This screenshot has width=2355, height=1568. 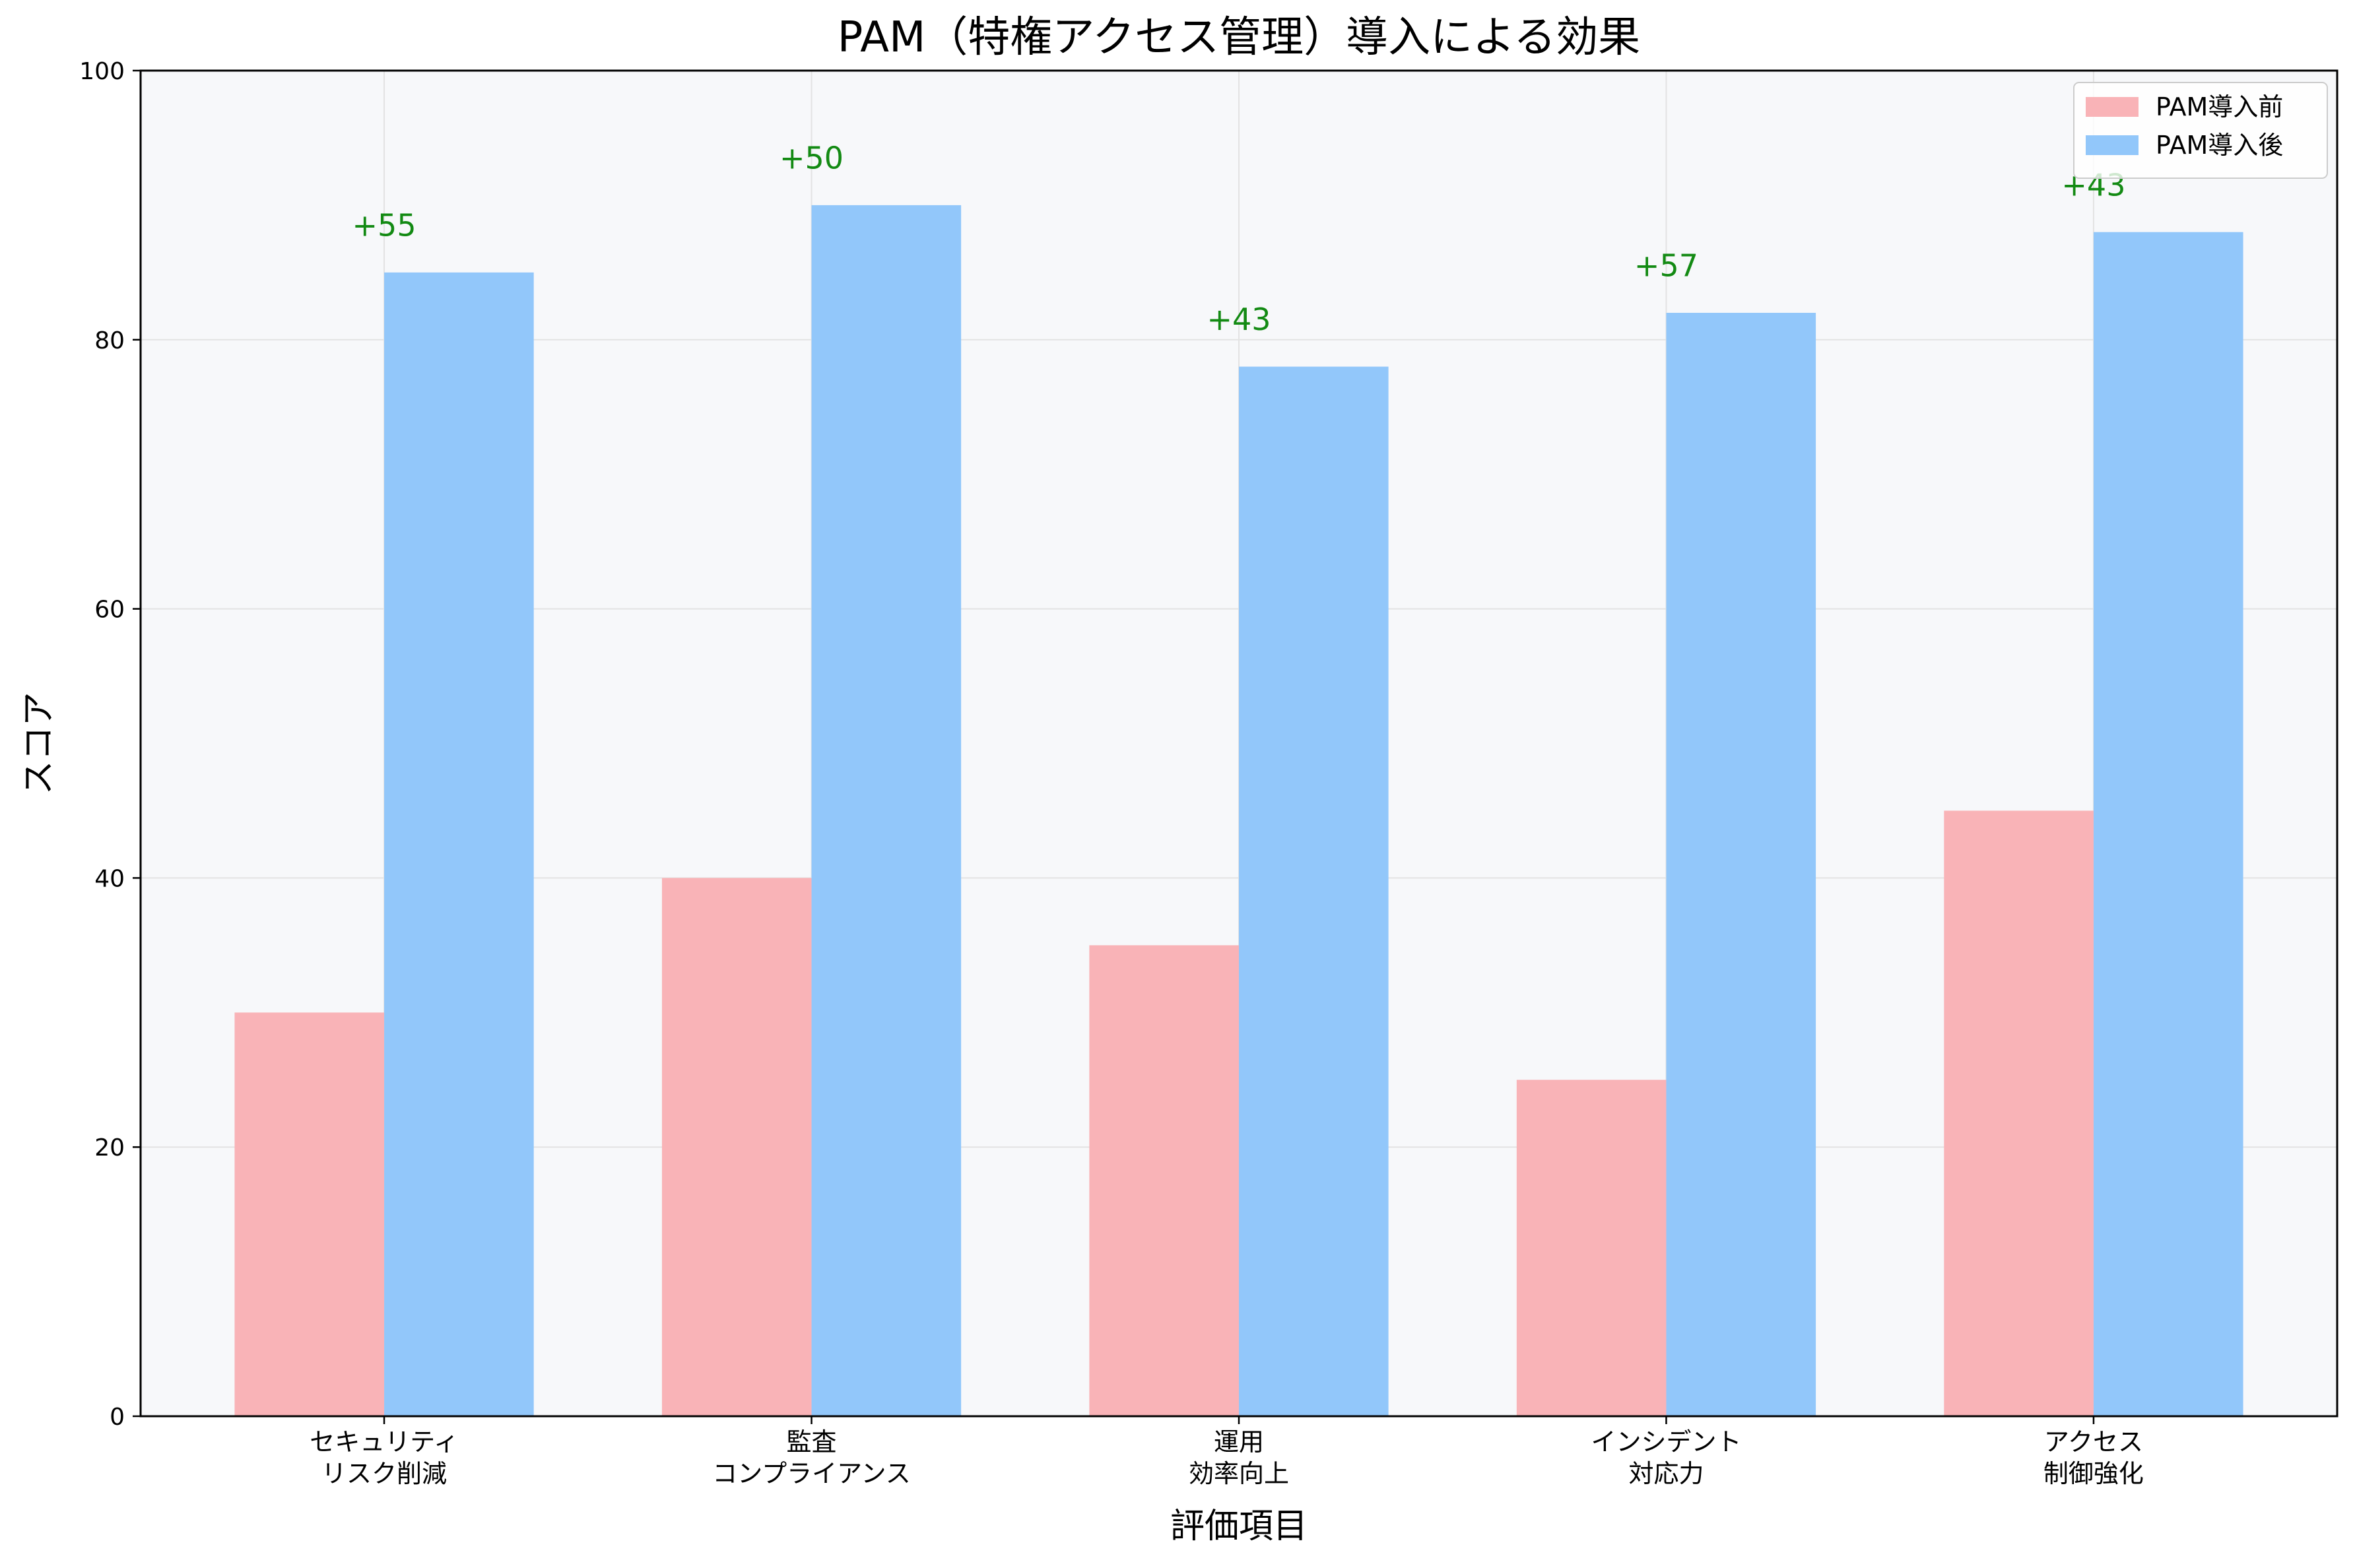 What do you see at coordinates (812, 1442) in the screenshot?
I see `x-tick-label: 監査` at bounding box center [812, 1442].